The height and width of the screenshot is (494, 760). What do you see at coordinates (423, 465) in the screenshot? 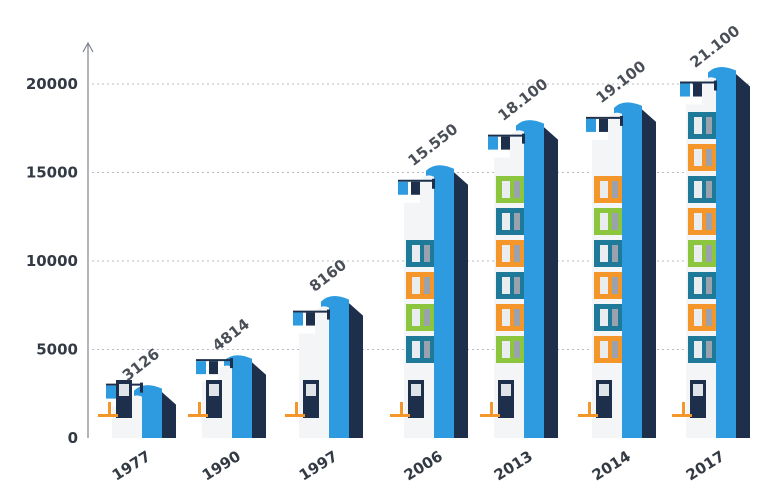
I see `x-tick-label: 2006` at bounding box center [423, 465].